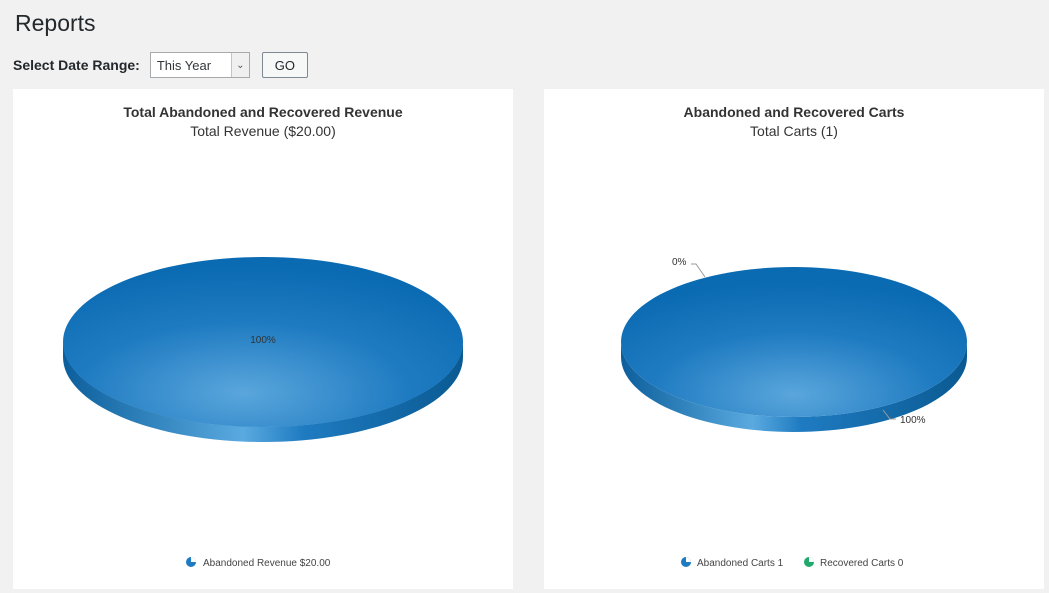  Describe the element at coordinates (262, 112) in the screenshot. I see `revenue-chart-title: Total Abandoned and Recovered Revenue` at that location.